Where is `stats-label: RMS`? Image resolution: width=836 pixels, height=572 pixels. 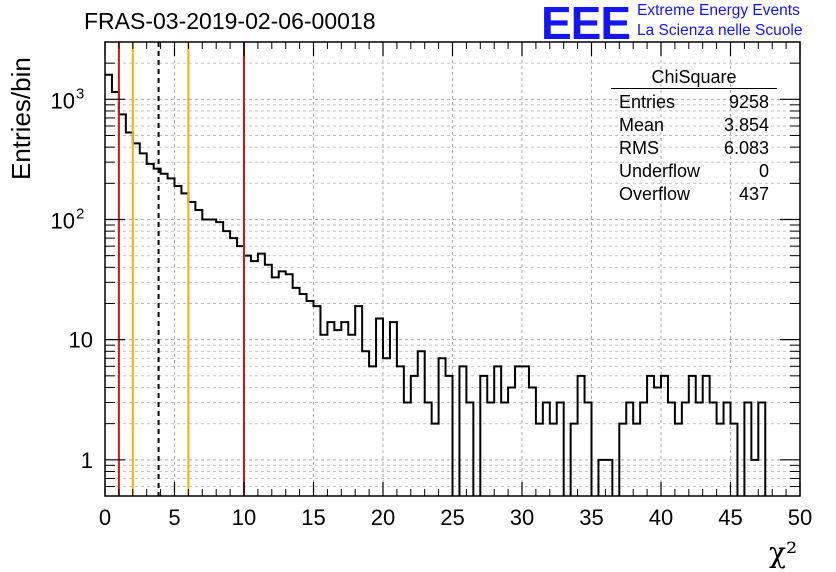
stats-label: RMS is located at coordinates (639, 148).